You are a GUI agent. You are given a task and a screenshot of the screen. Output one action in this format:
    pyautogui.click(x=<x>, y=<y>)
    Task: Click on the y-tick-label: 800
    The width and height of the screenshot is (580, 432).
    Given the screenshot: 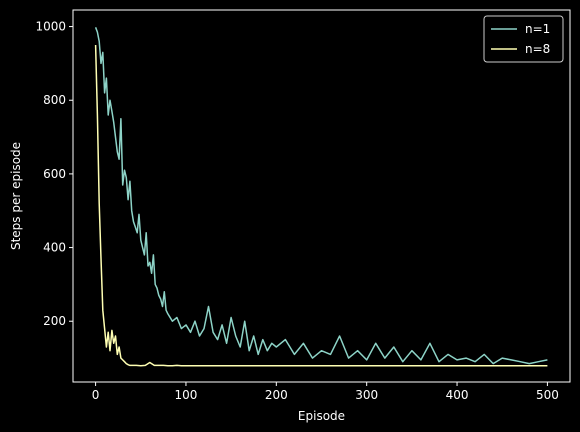 What is the action you would take?
    pyautogui.click(x=54, y=100)
    